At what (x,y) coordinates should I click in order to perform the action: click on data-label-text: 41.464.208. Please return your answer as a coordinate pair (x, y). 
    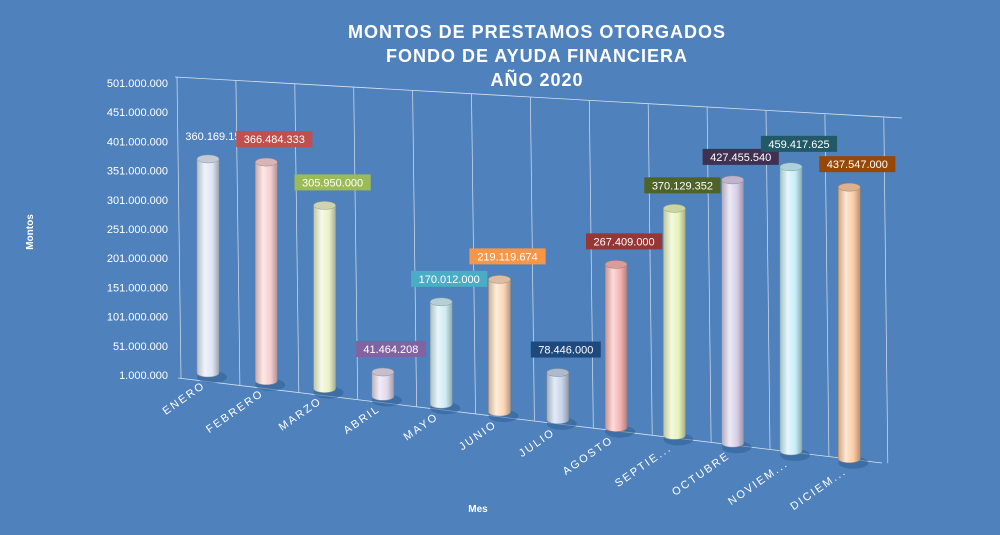
    Looking at the image, I should click on (390, 350).